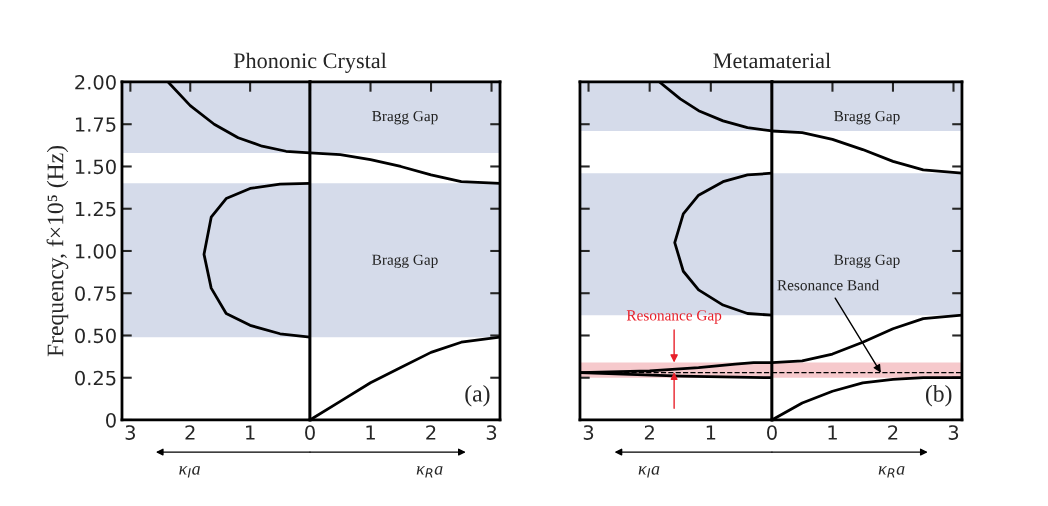 The width and height of the screenshot is (1048, 506). What do you see at coordinates (674, 317) in the screenshot?
I see `annotation: Resonance Gap` at bounding box center [674, 317].